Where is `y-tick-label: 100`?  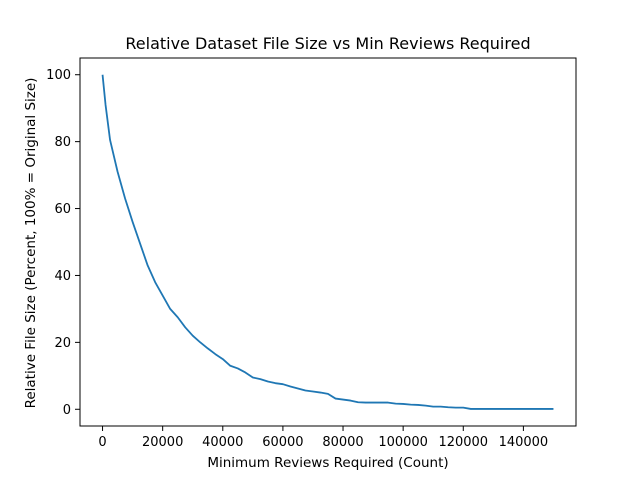
y-tick-label: 100 is located at coordinates (58, 75).